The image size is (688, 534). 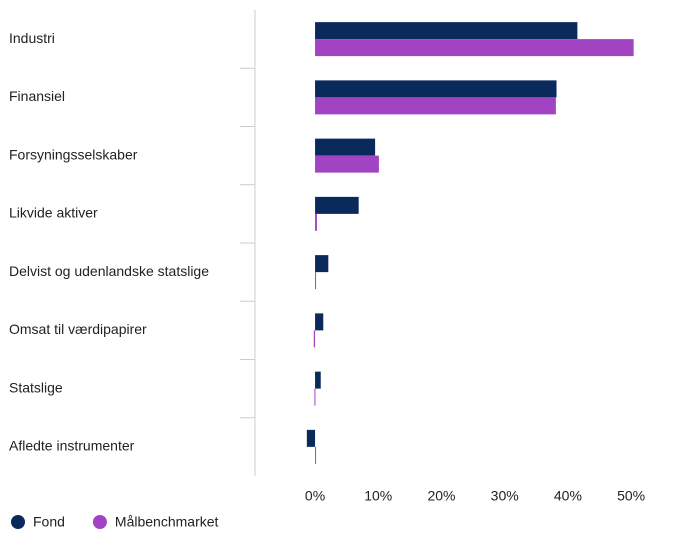 I want to click on y-tick-label: Likvide aktiver, so click(x=53, y=213).